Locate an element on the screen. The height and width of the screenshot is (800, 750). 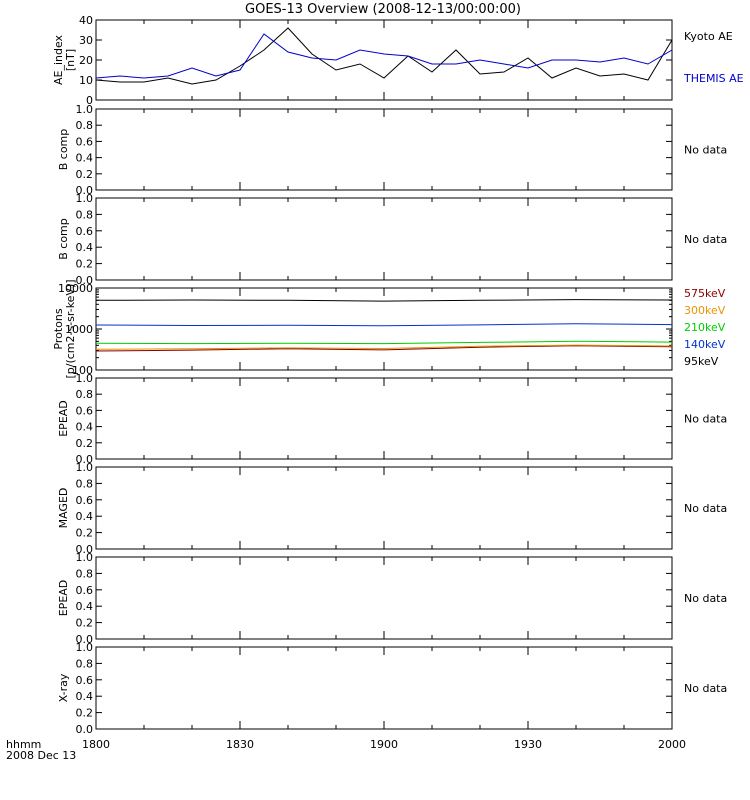
b-comp-2-ytick-label: 0.2 is located at coordinates (85, 264).